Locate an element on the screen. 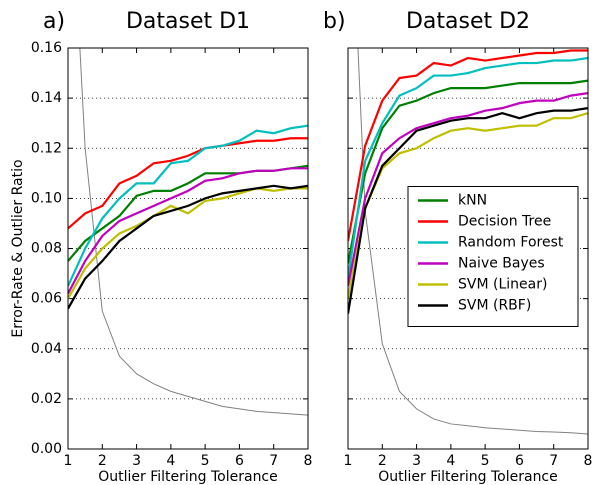 Image resolution: width=595 pixels, height=485 pixels. chart-title: Dataset D1 is located at coordinates (188, 21).